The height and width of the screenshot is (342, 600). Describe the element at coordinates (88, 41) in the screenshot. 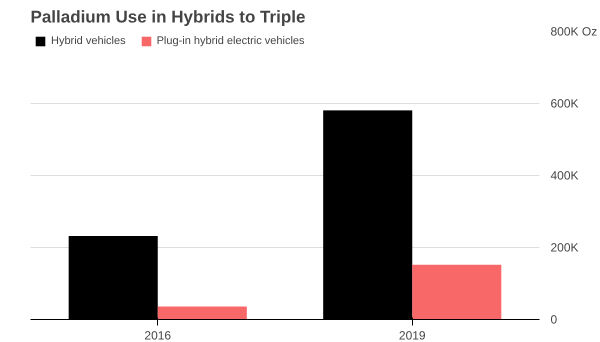

I see `legend-label: Hybrid vehicles` at that location.